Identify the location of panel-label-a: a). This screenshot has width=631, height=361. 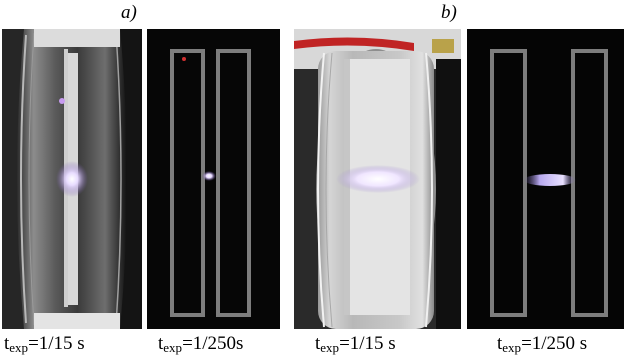
(129, 12).